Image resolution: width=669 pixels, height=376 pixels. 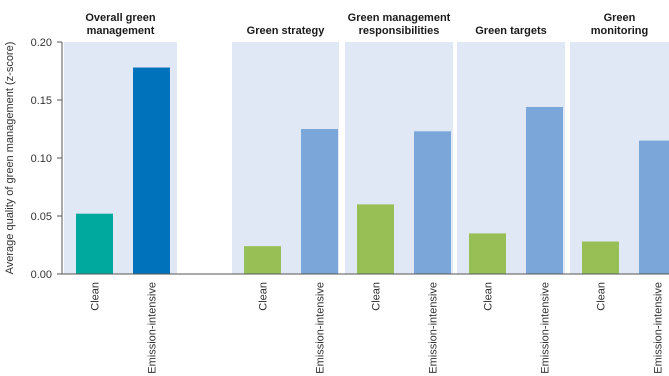 What do you see at coordinates (120, 18) in the screenshot?
I see `panel-title: Overall green` at bounding box center [120, 18].